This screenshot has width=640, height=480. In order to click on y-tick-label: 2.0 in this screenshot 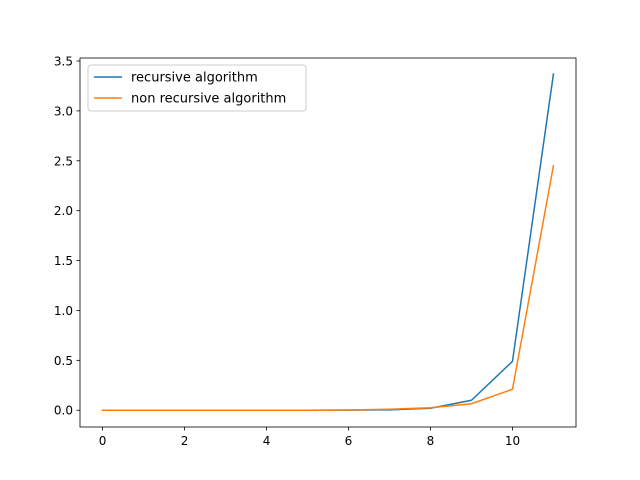, I will do `click(63, 211)`.